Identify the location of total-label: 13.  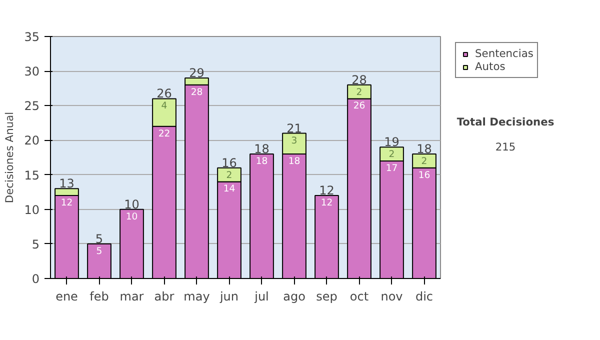
(66, 183).